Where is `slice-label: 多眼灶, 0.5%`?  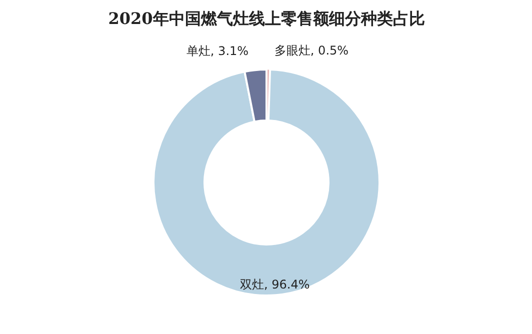 slice-label: 多眼灶, 0.5% is located at coordinates (311, 51).